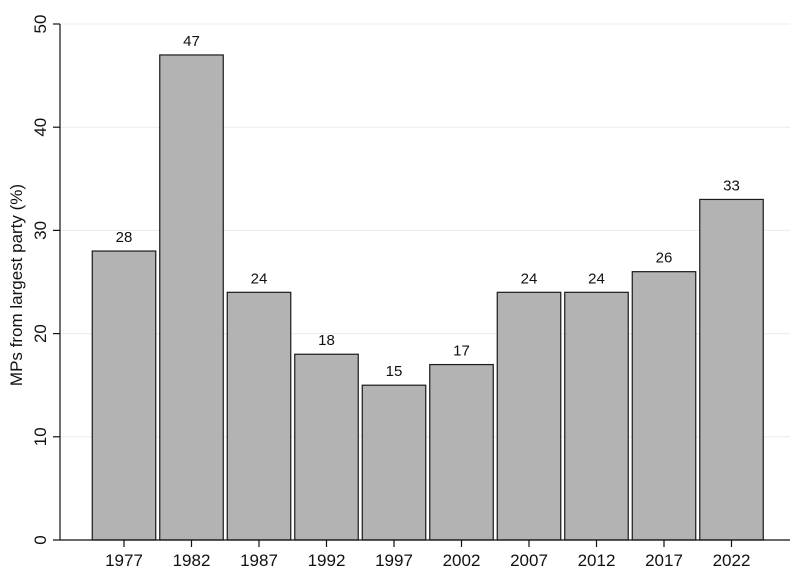  Describe the element at coordinates (40, 230) in the screenshot. I see `y-tick-label: 30` at that location.